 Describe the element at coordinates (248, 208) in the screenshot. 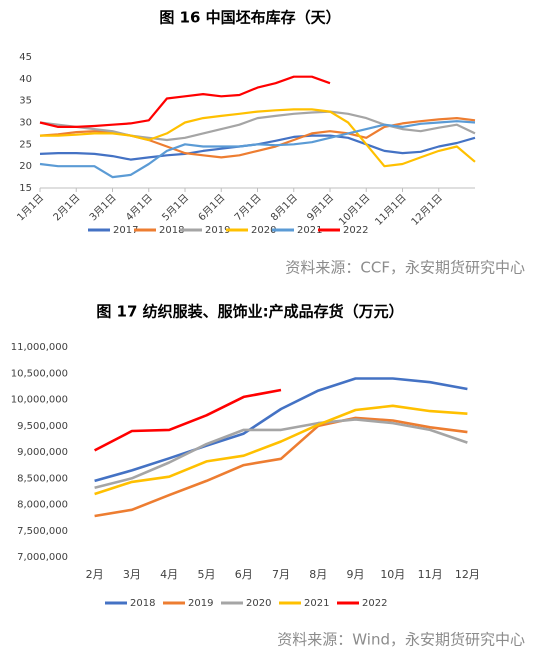

I see `x-tick-label: 7月1日` at that location.